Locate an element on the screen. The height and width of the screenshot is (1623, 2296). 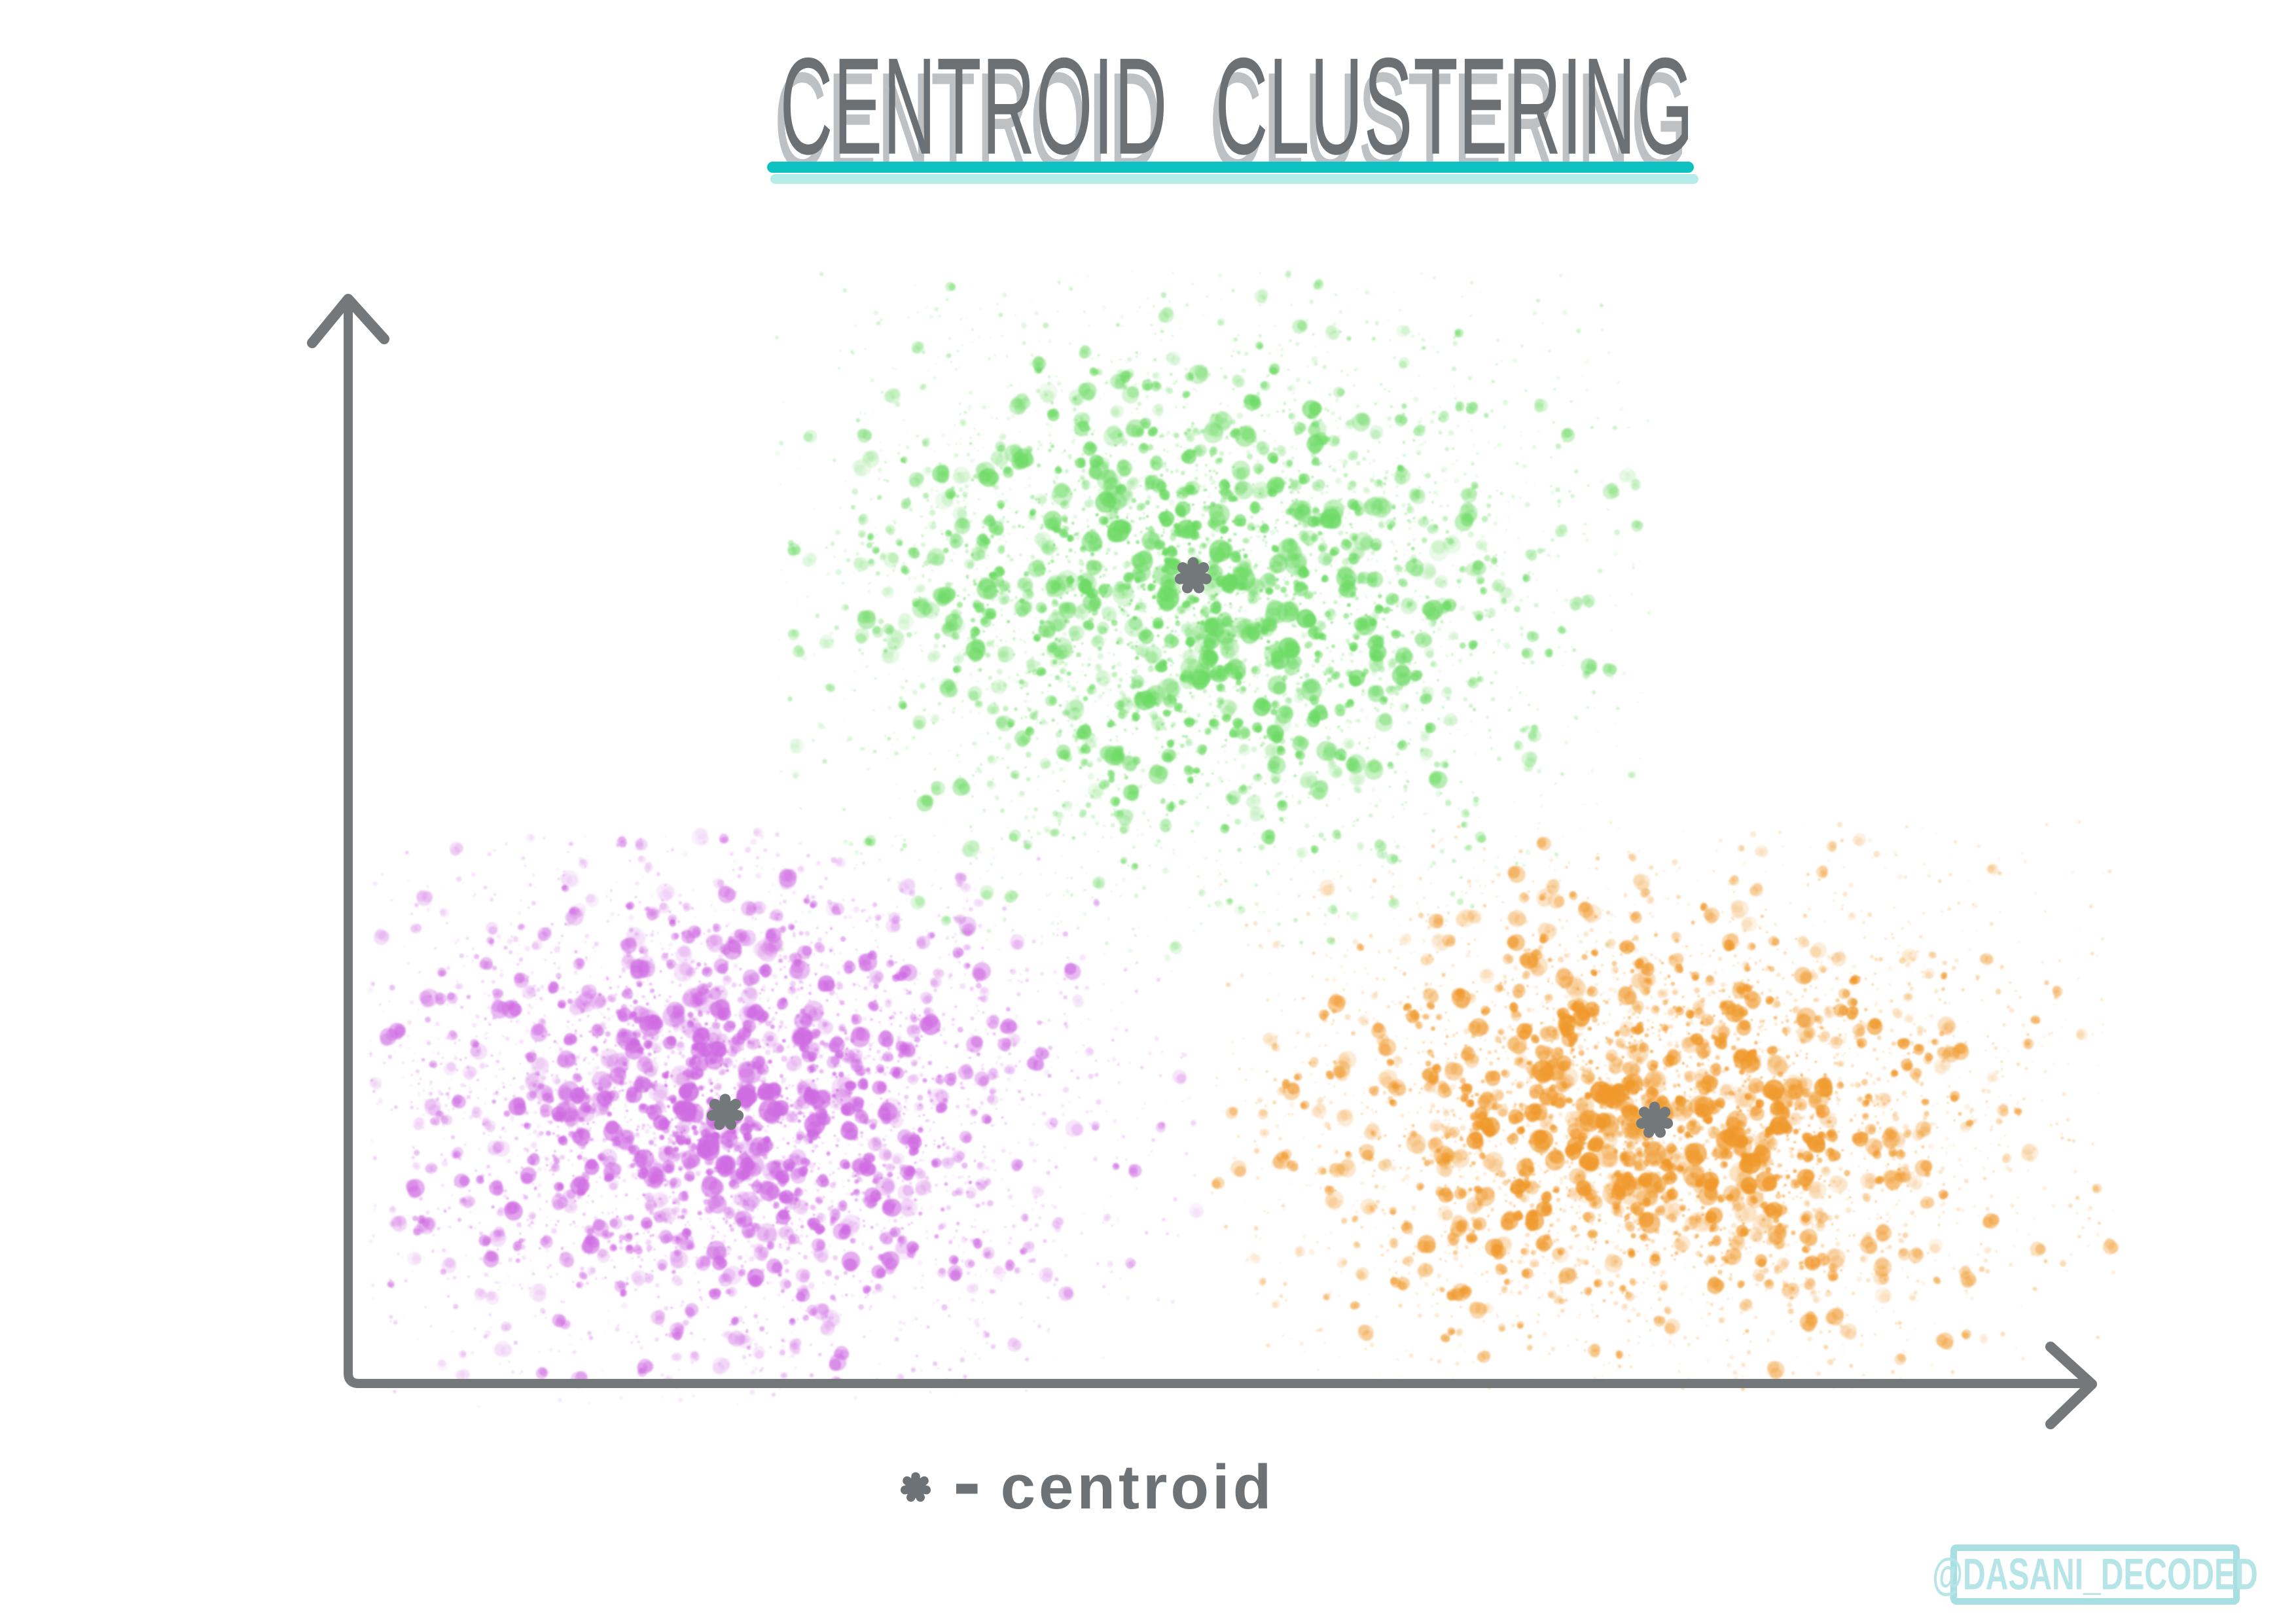
watermark-text: @DASANI_DECODED is located at coordinates (2095, 1574).